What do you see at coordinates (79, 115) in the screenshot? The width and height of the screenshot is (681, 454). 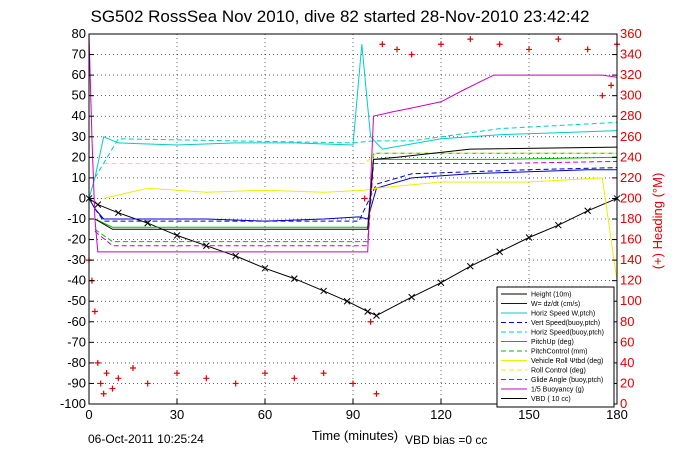 I see `y-tick-label: 40` at bounding box center [79, 115].